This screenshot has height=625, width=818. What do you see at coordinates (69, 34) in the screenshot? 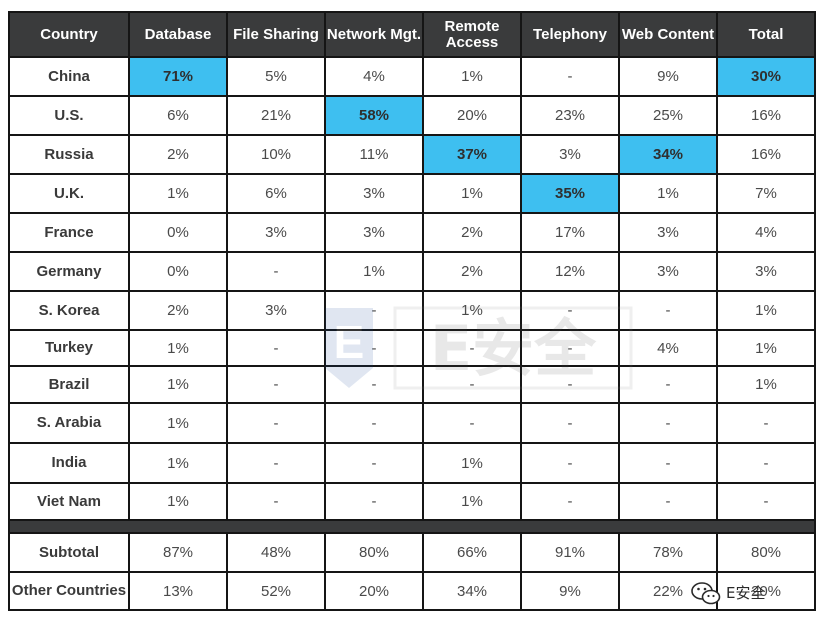
I see `column-header: Country` at bounding box center [69, 34].